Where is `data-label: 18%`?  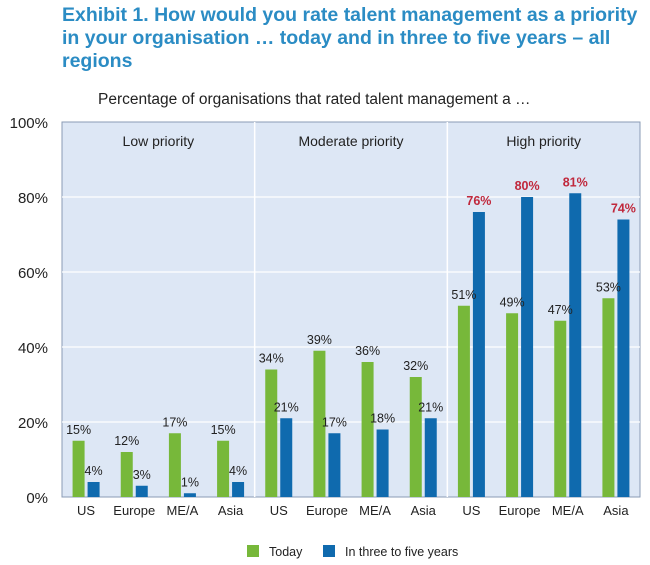
data-label: 18% is located at coordinates (382, 419).